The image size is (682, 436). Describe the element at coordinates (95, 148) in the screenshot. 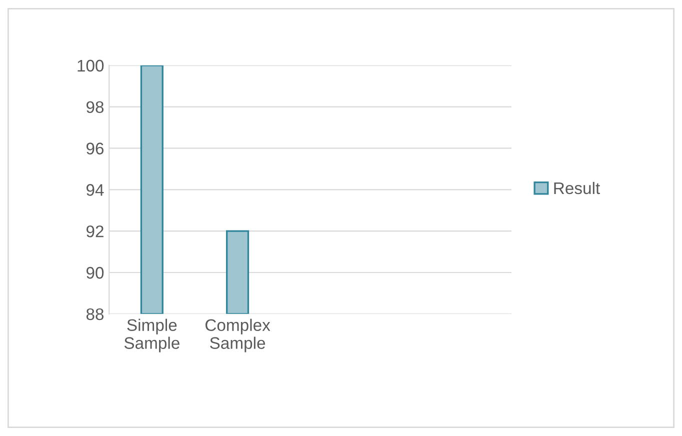

I see `y-tick-label: 96` at that location.